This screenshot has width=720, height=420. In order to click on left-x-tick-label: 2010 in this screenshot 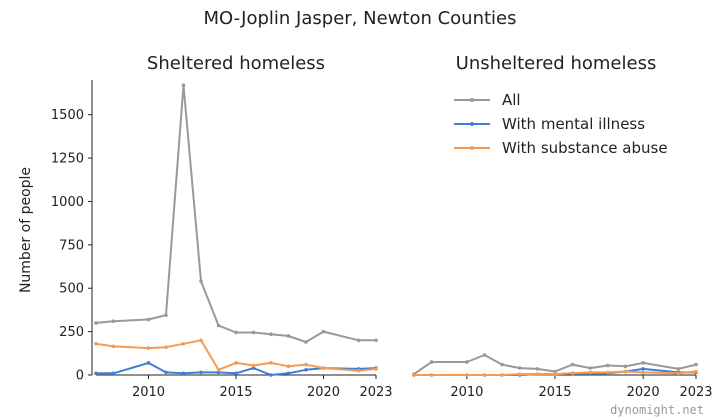, I will do `click(148, 392)`.